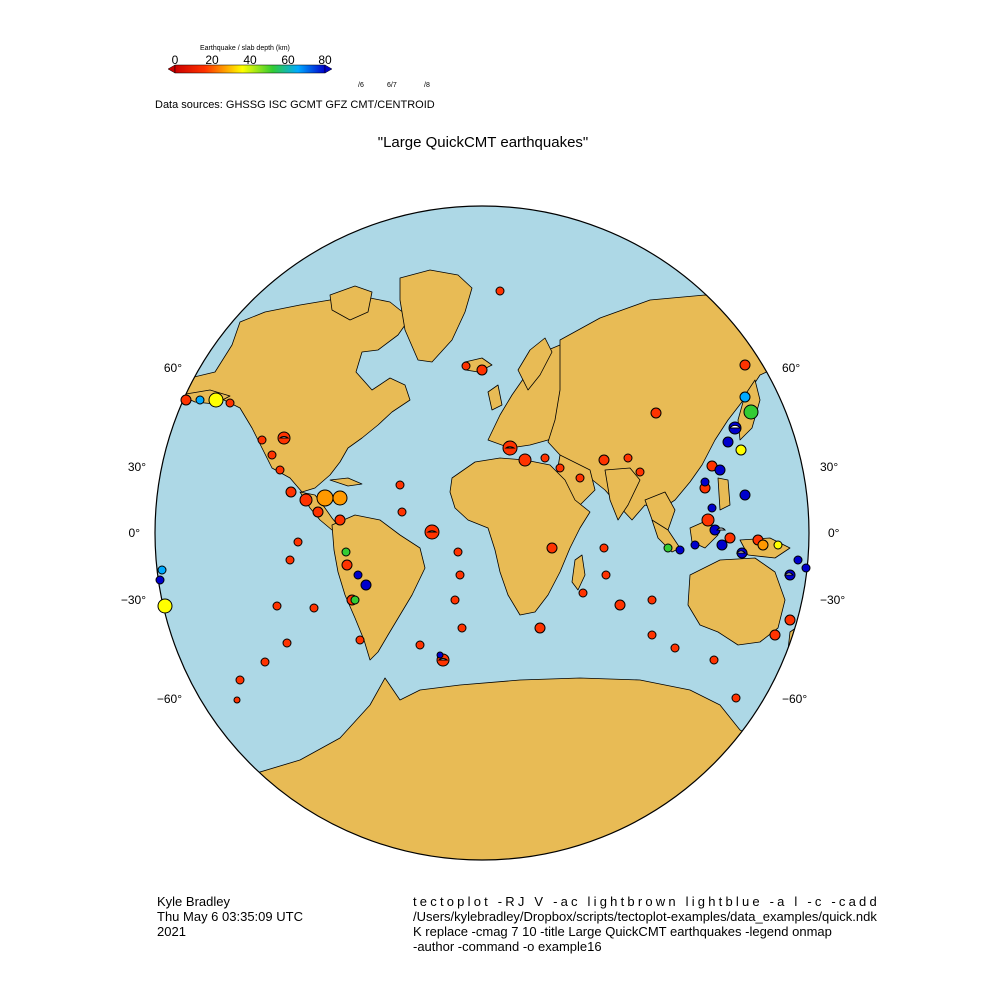 The width and height of the screenshot is (1000, 1000). I want to click on baffin-island, so click(351, 303).